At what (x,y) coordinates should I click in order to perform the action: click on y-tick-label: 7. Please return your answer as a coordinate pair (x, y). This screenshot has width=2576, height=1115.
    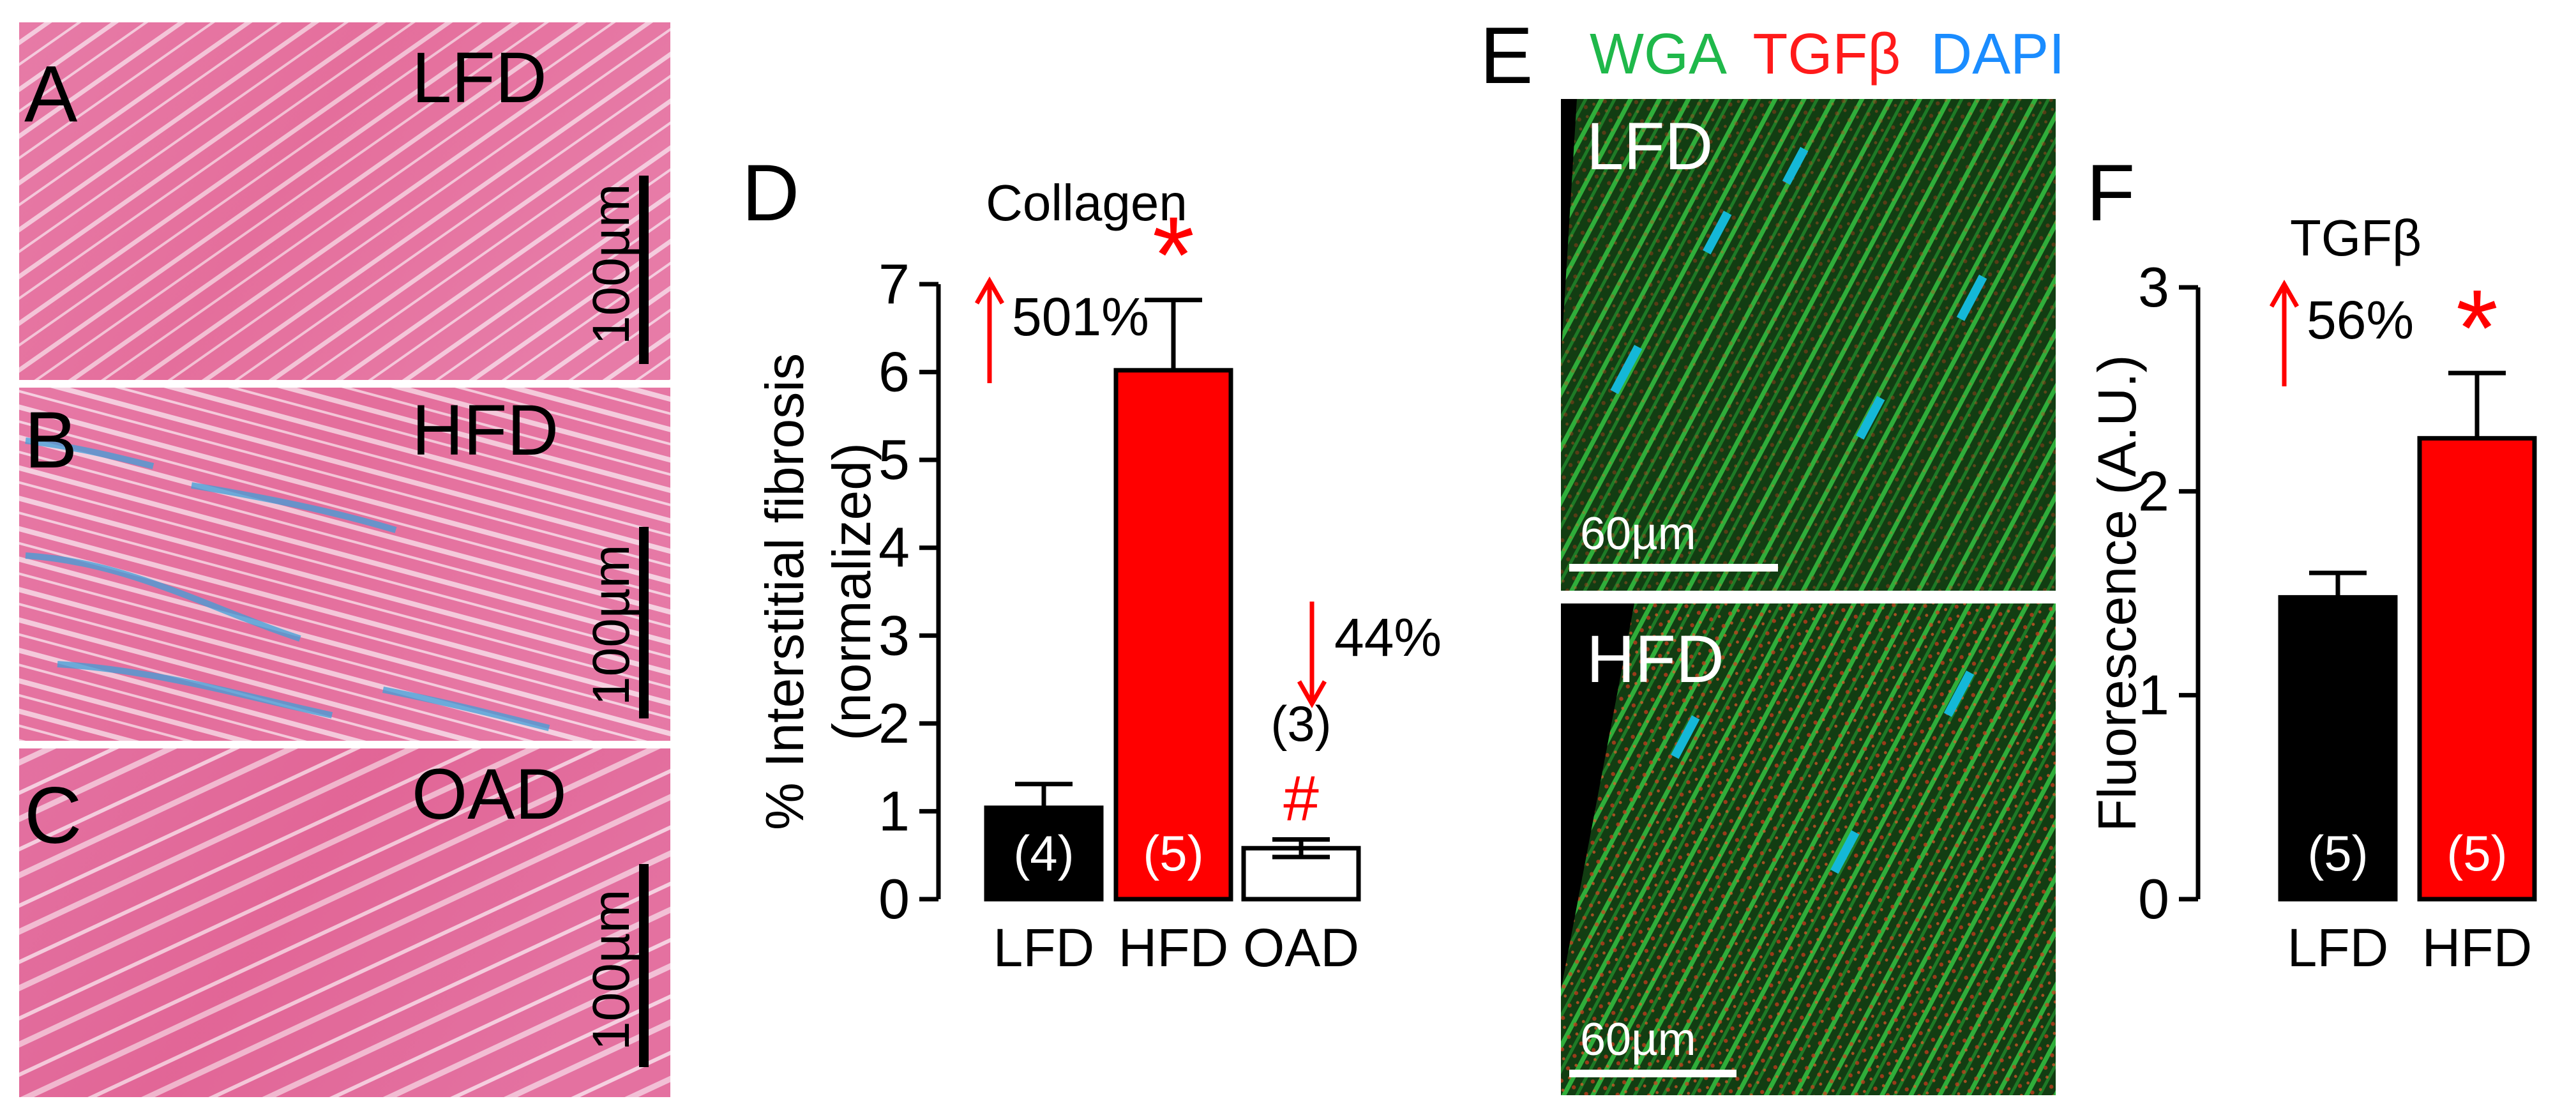
    Looking at the image, I should click on (894, 283).